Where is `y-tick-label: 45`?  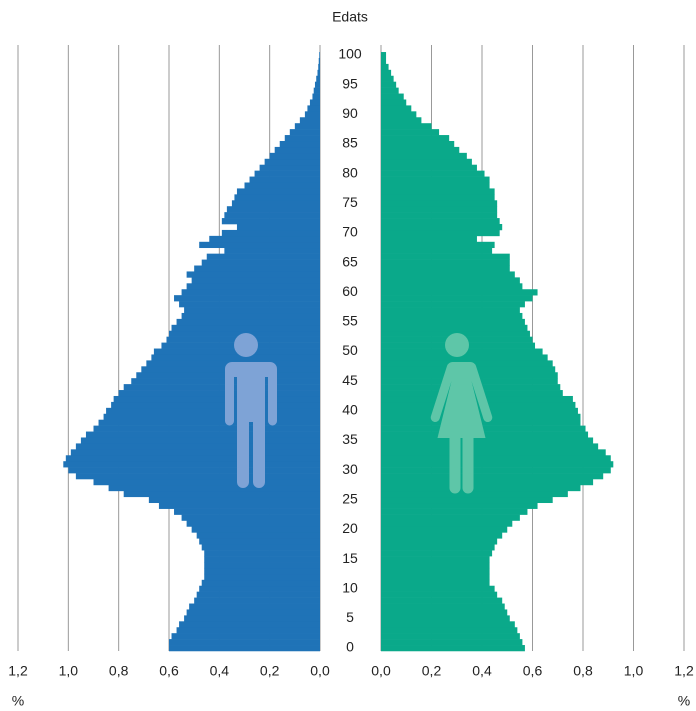
y-tick-label: 45 is located at coordinates (350, 380).